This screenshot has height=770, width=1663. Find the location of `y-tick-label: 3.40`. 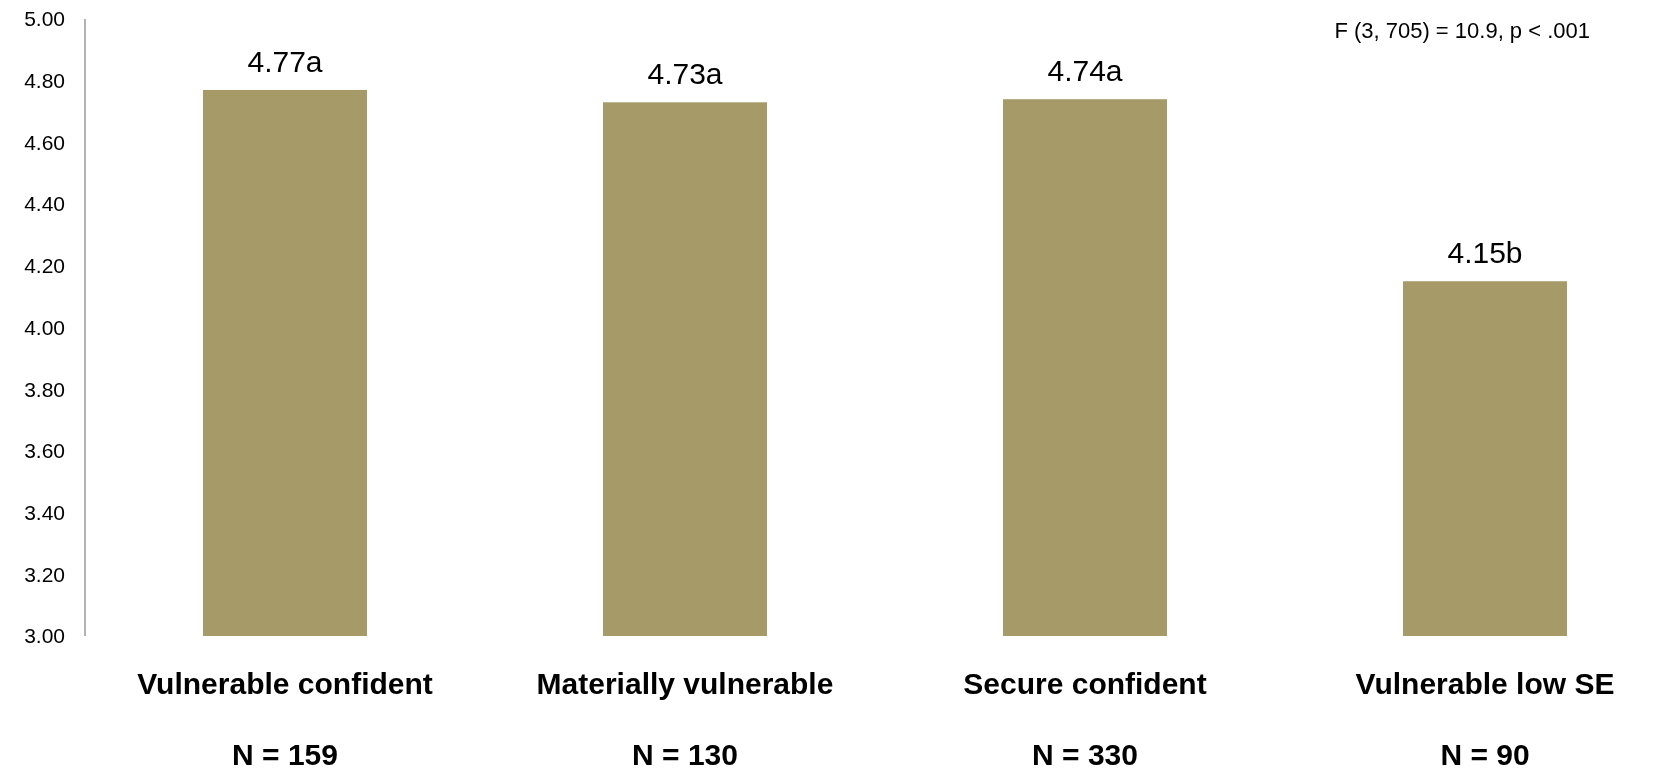

y-tick-label: 3.40 is located at coordinates (44, 512).